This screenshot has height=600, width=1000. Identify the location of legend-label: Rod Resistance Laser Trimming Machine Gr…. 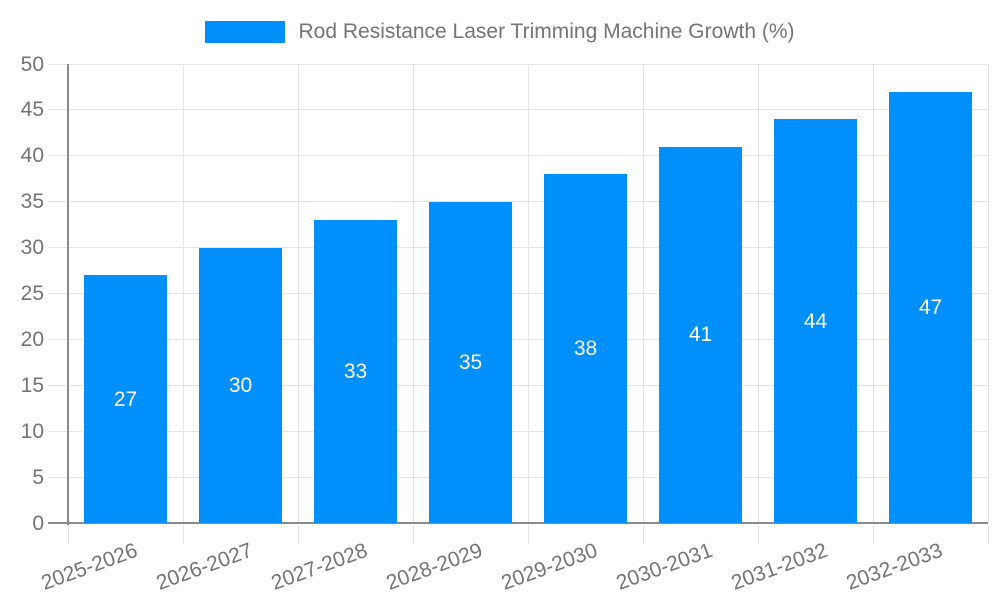
(546, 31).